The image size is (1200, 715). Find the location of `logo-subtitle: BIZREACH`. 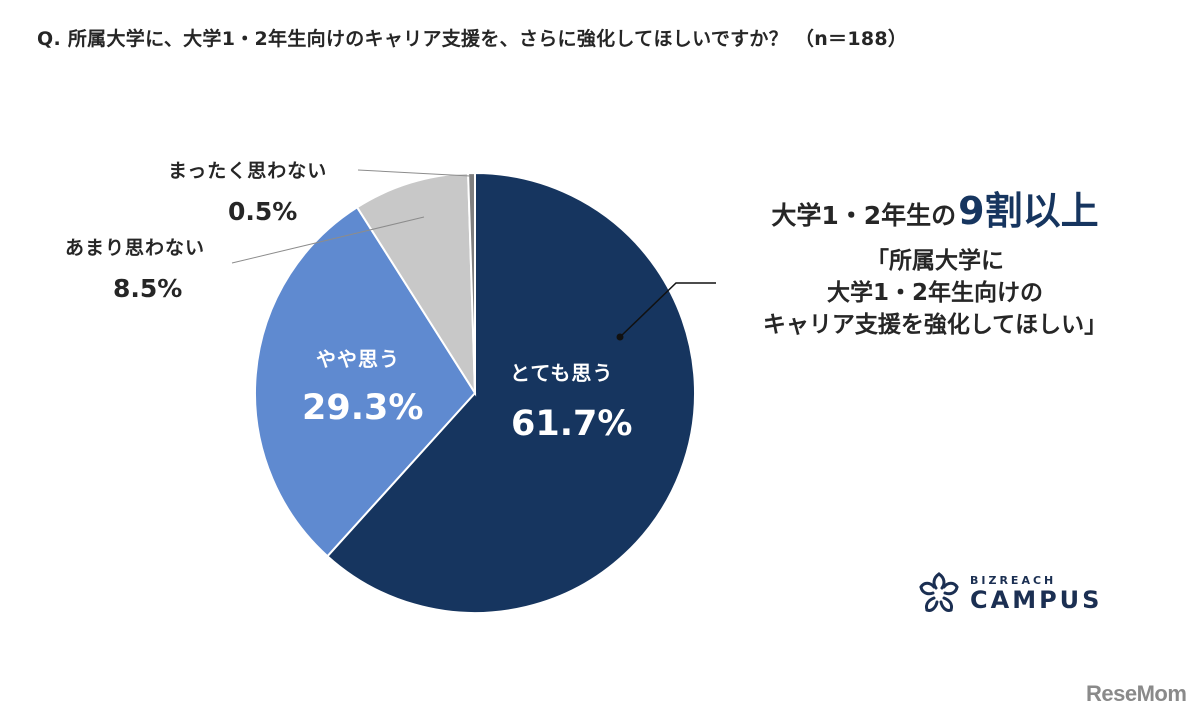

logo-subtitle: BIZREACH is located at coordinates (1013, 580).